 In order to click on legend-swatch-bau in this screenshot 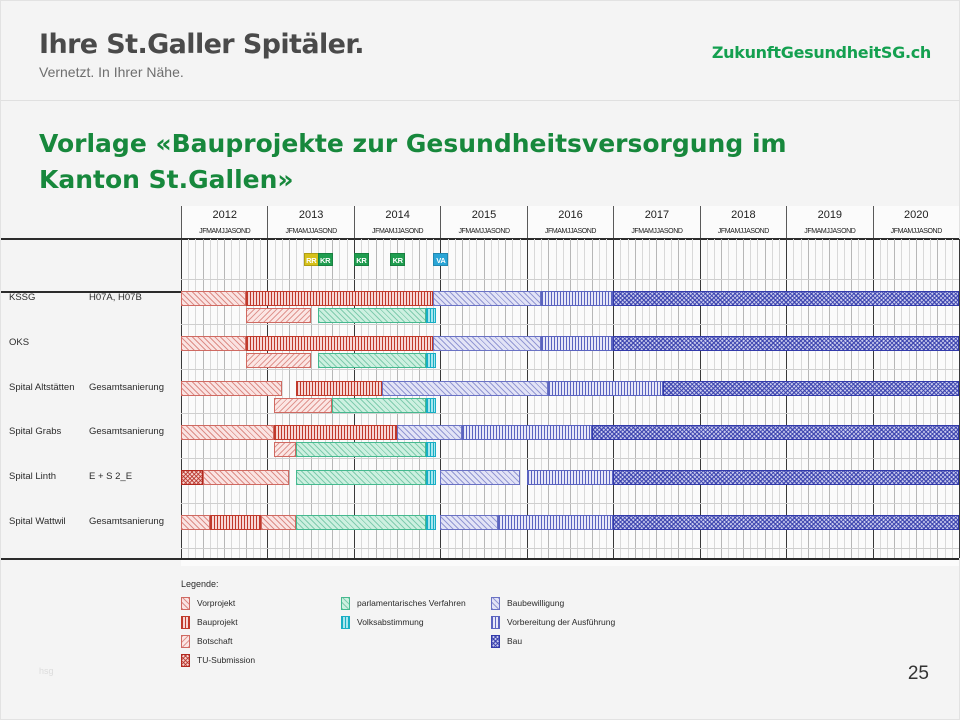, I will do `click(495, 641)`.